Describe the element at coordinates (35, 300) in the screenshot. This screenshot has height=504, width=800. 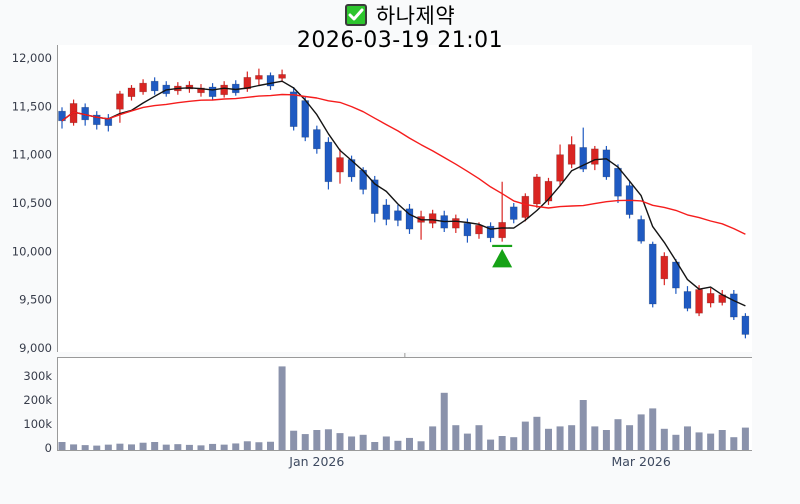
I see `price-y-tick-label: 9,500` at that location.